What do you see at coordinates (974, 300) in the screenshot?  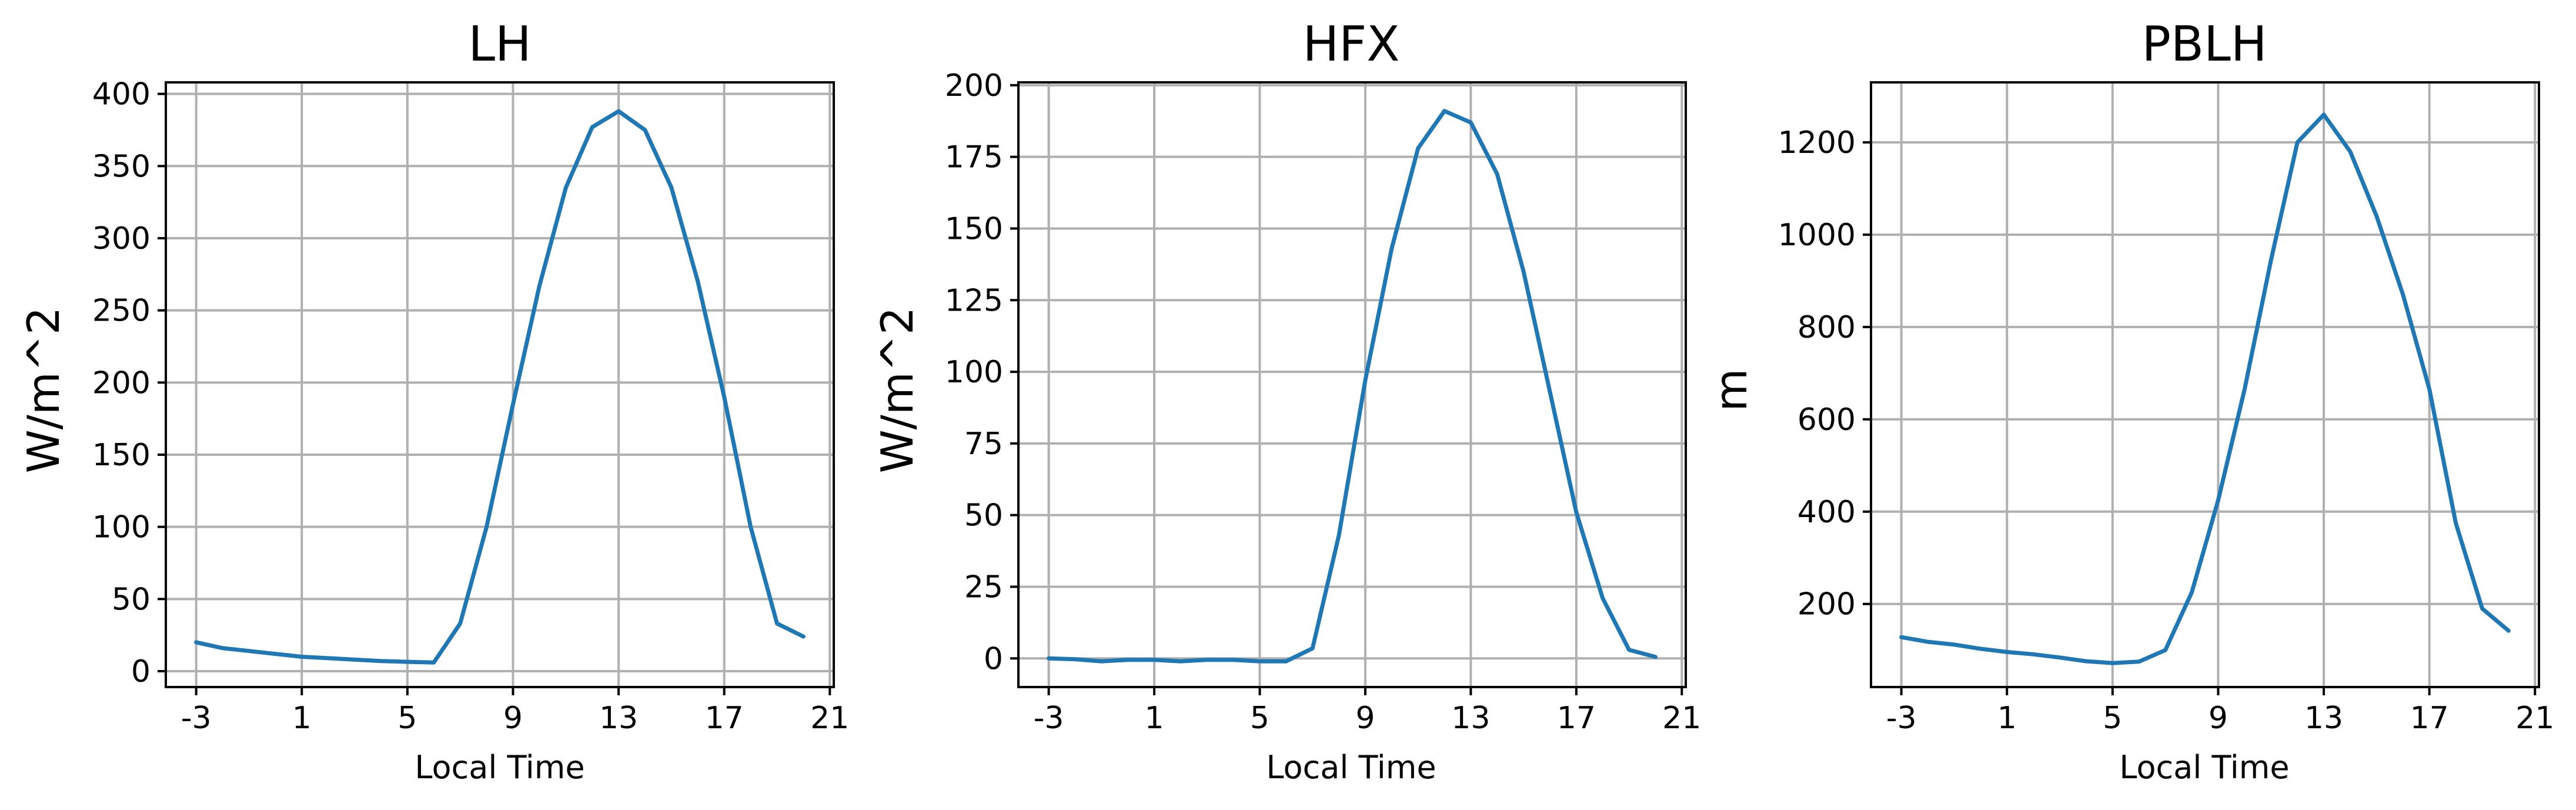 I see `y-tick-label: 125` at bounding box center [974, 300].